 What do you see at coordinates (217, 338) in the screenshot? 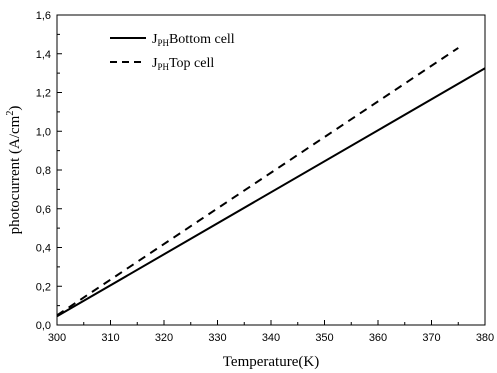
I see `x-tick-label: 330` at bounding box center [217, 338].